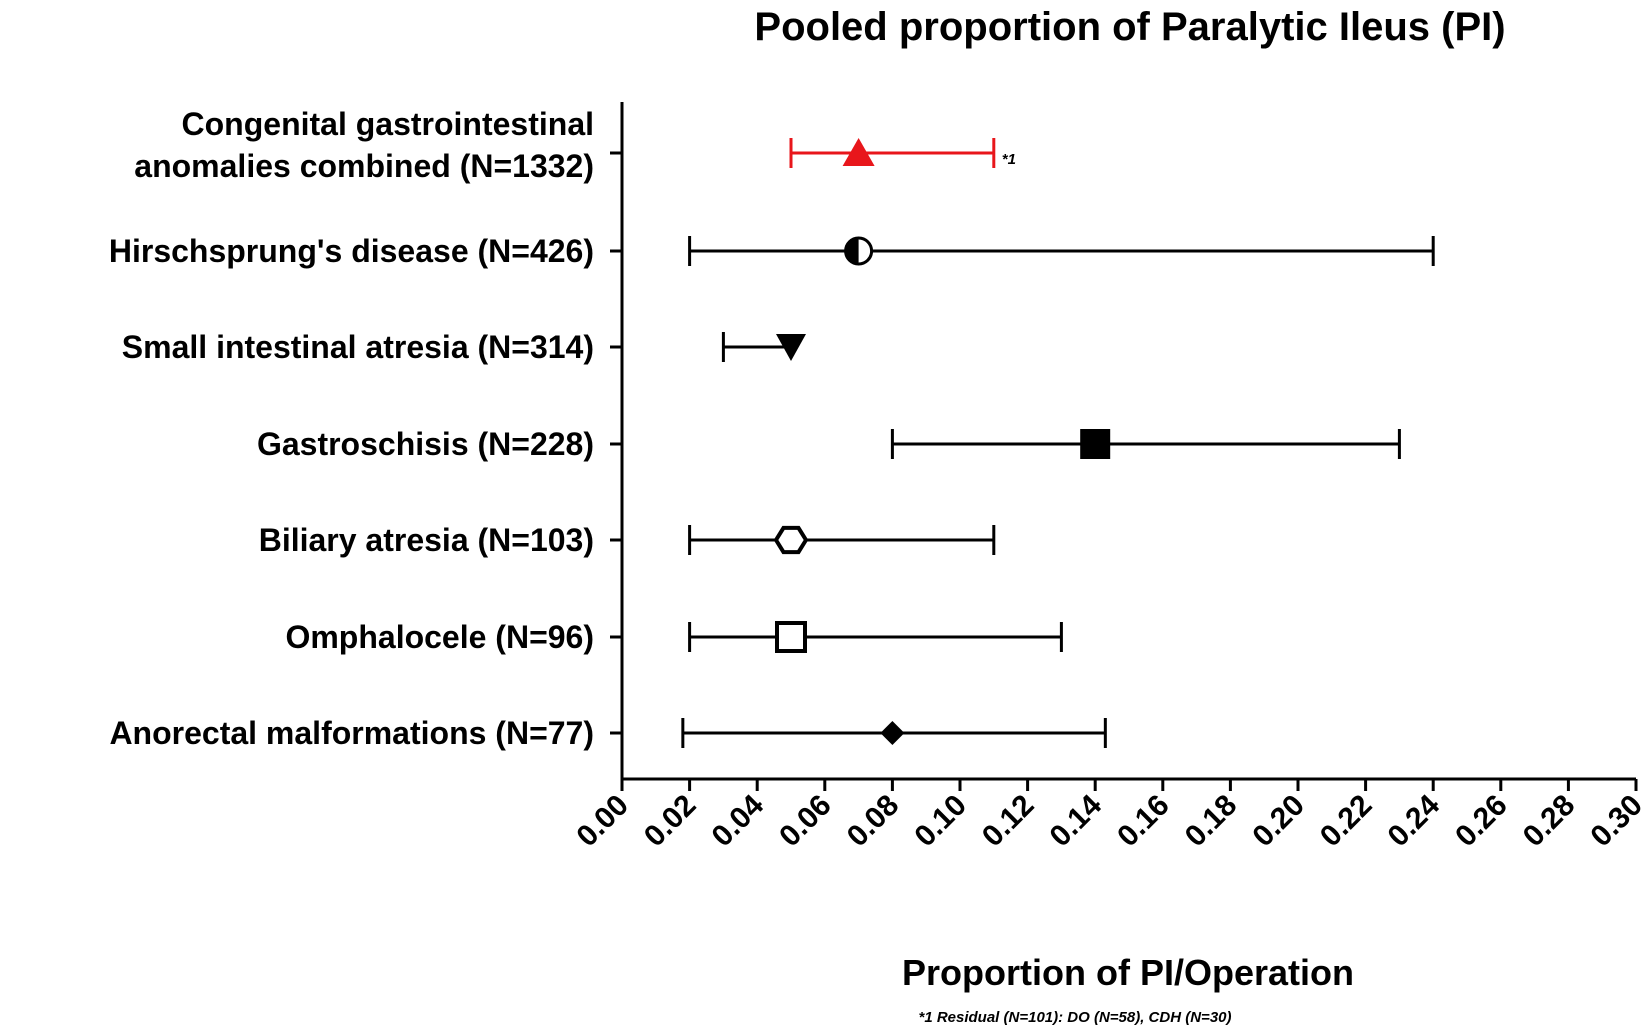 This screenshot has height=1035, width=1644. Describe the element at coordinates (627, 540) in the screenshot. I see `forest-row: Biliary atresia (N=103)` at that location.